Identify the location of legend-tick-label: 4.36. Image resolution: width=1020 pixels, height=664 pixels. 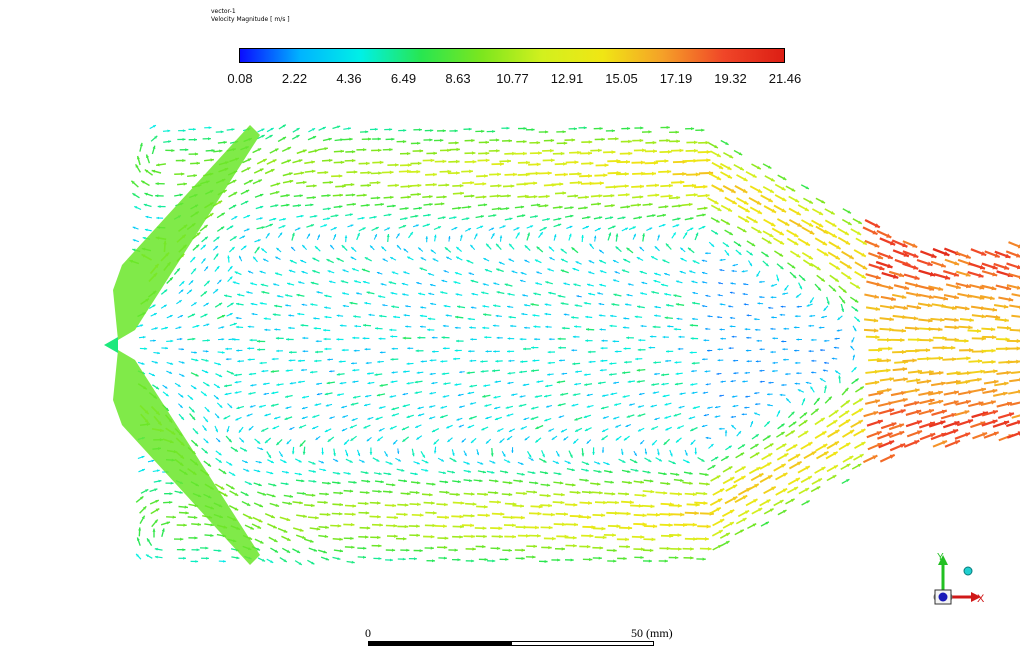
(349, 78).